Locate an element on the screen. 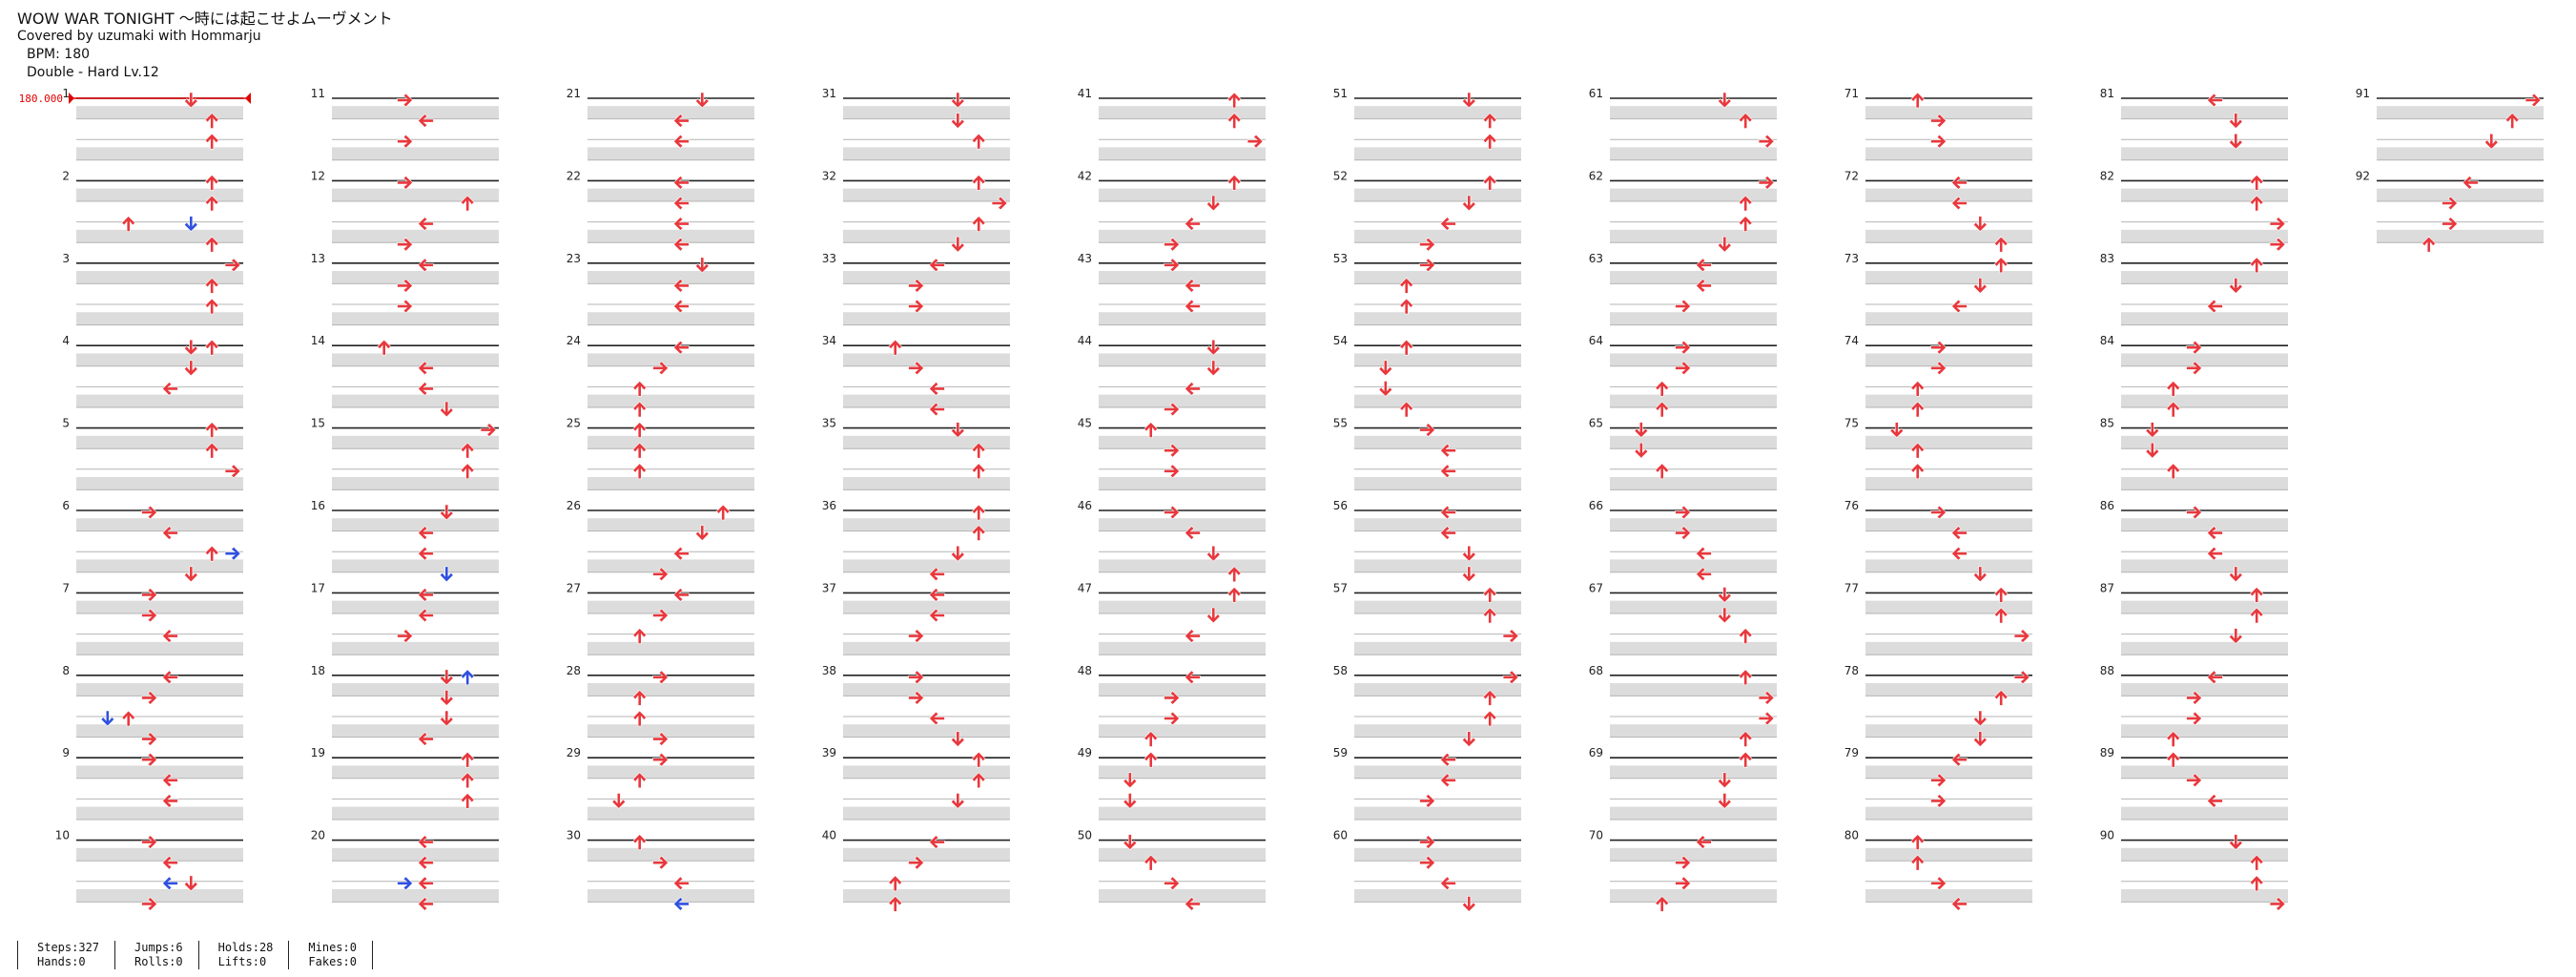 This screenshot has height=977, width=2576. measure-number: 12 is located at coordinates (318, 175).